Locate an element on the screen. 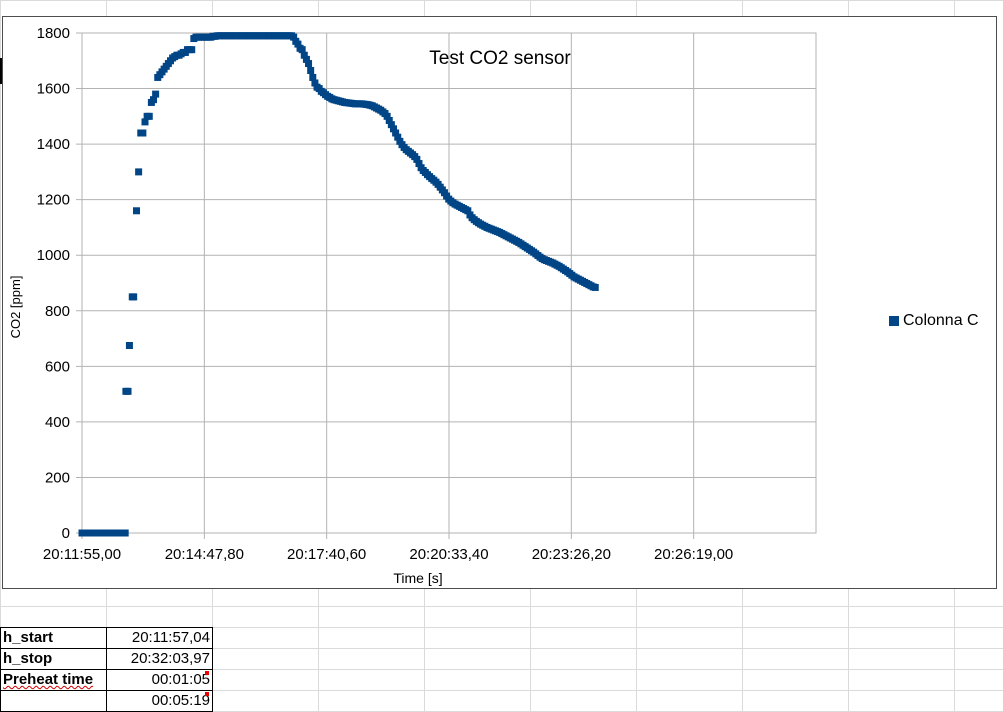 This screenshot has height=712, width=1003. cell-h-stop-value: 20:32:03,97 is located at coordinates (170, 658).